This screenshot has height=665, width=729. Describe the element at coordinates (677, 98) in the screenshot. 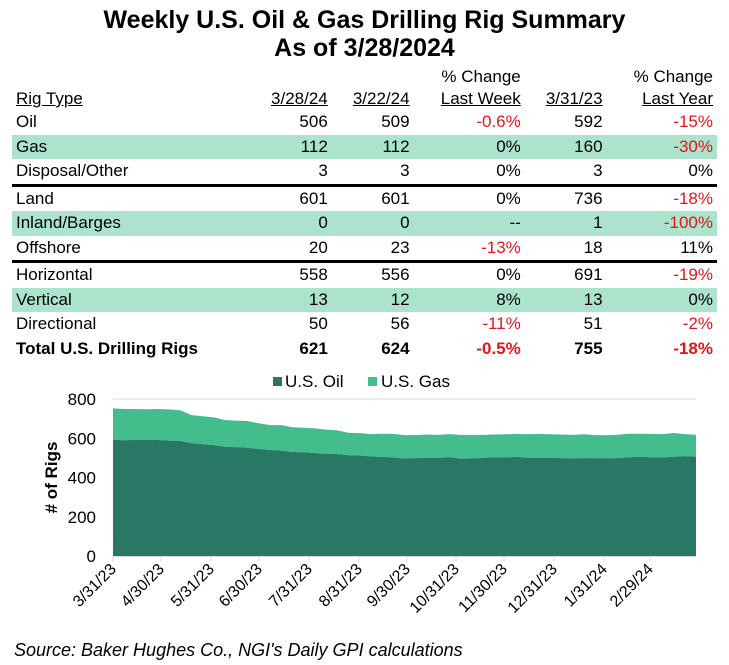

I see `header-change-year-line2: Last Year` at that location.